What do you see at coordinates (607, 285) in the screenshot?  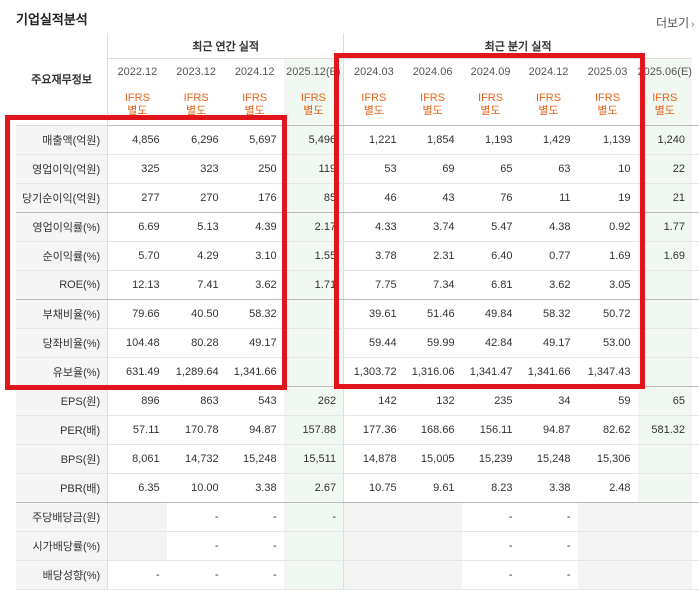 I see `value-cell: 3.05` at bounding box center [607, 285].